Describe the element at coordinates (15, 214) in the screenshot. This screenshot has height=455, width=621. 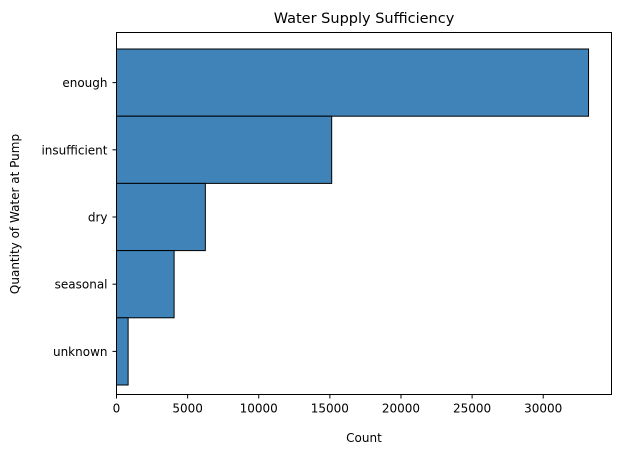
I see `y-axis-label: Quantity of Water at Pump` at that location.